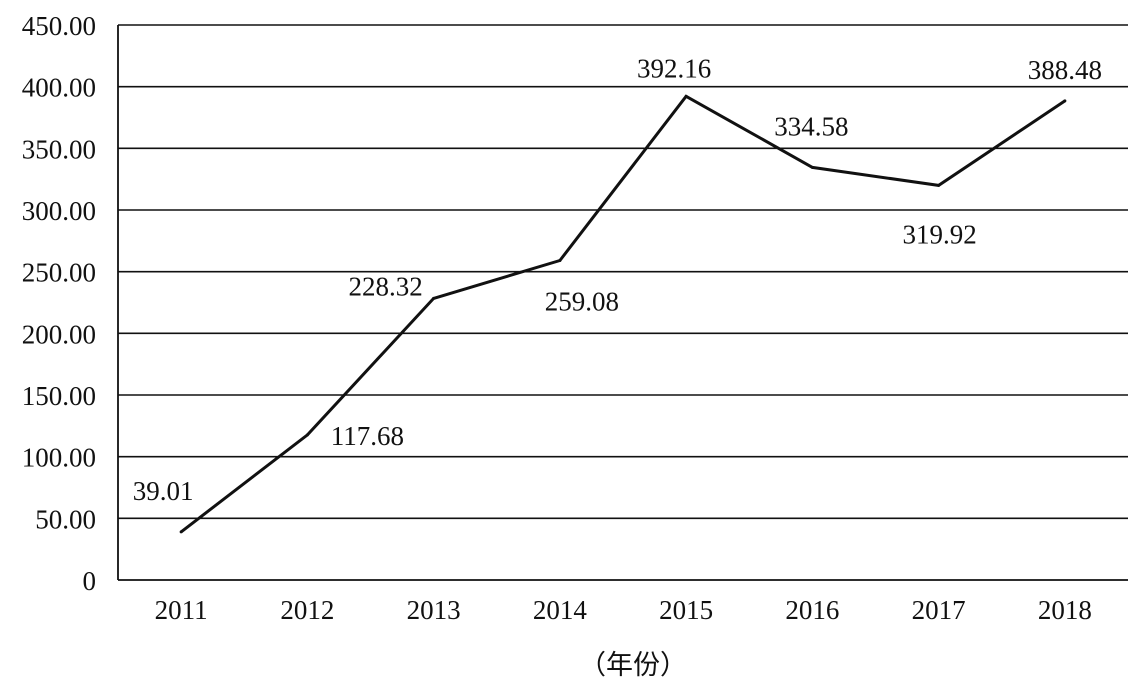  I want to click on data-label: 319.92, so click(940, 234).